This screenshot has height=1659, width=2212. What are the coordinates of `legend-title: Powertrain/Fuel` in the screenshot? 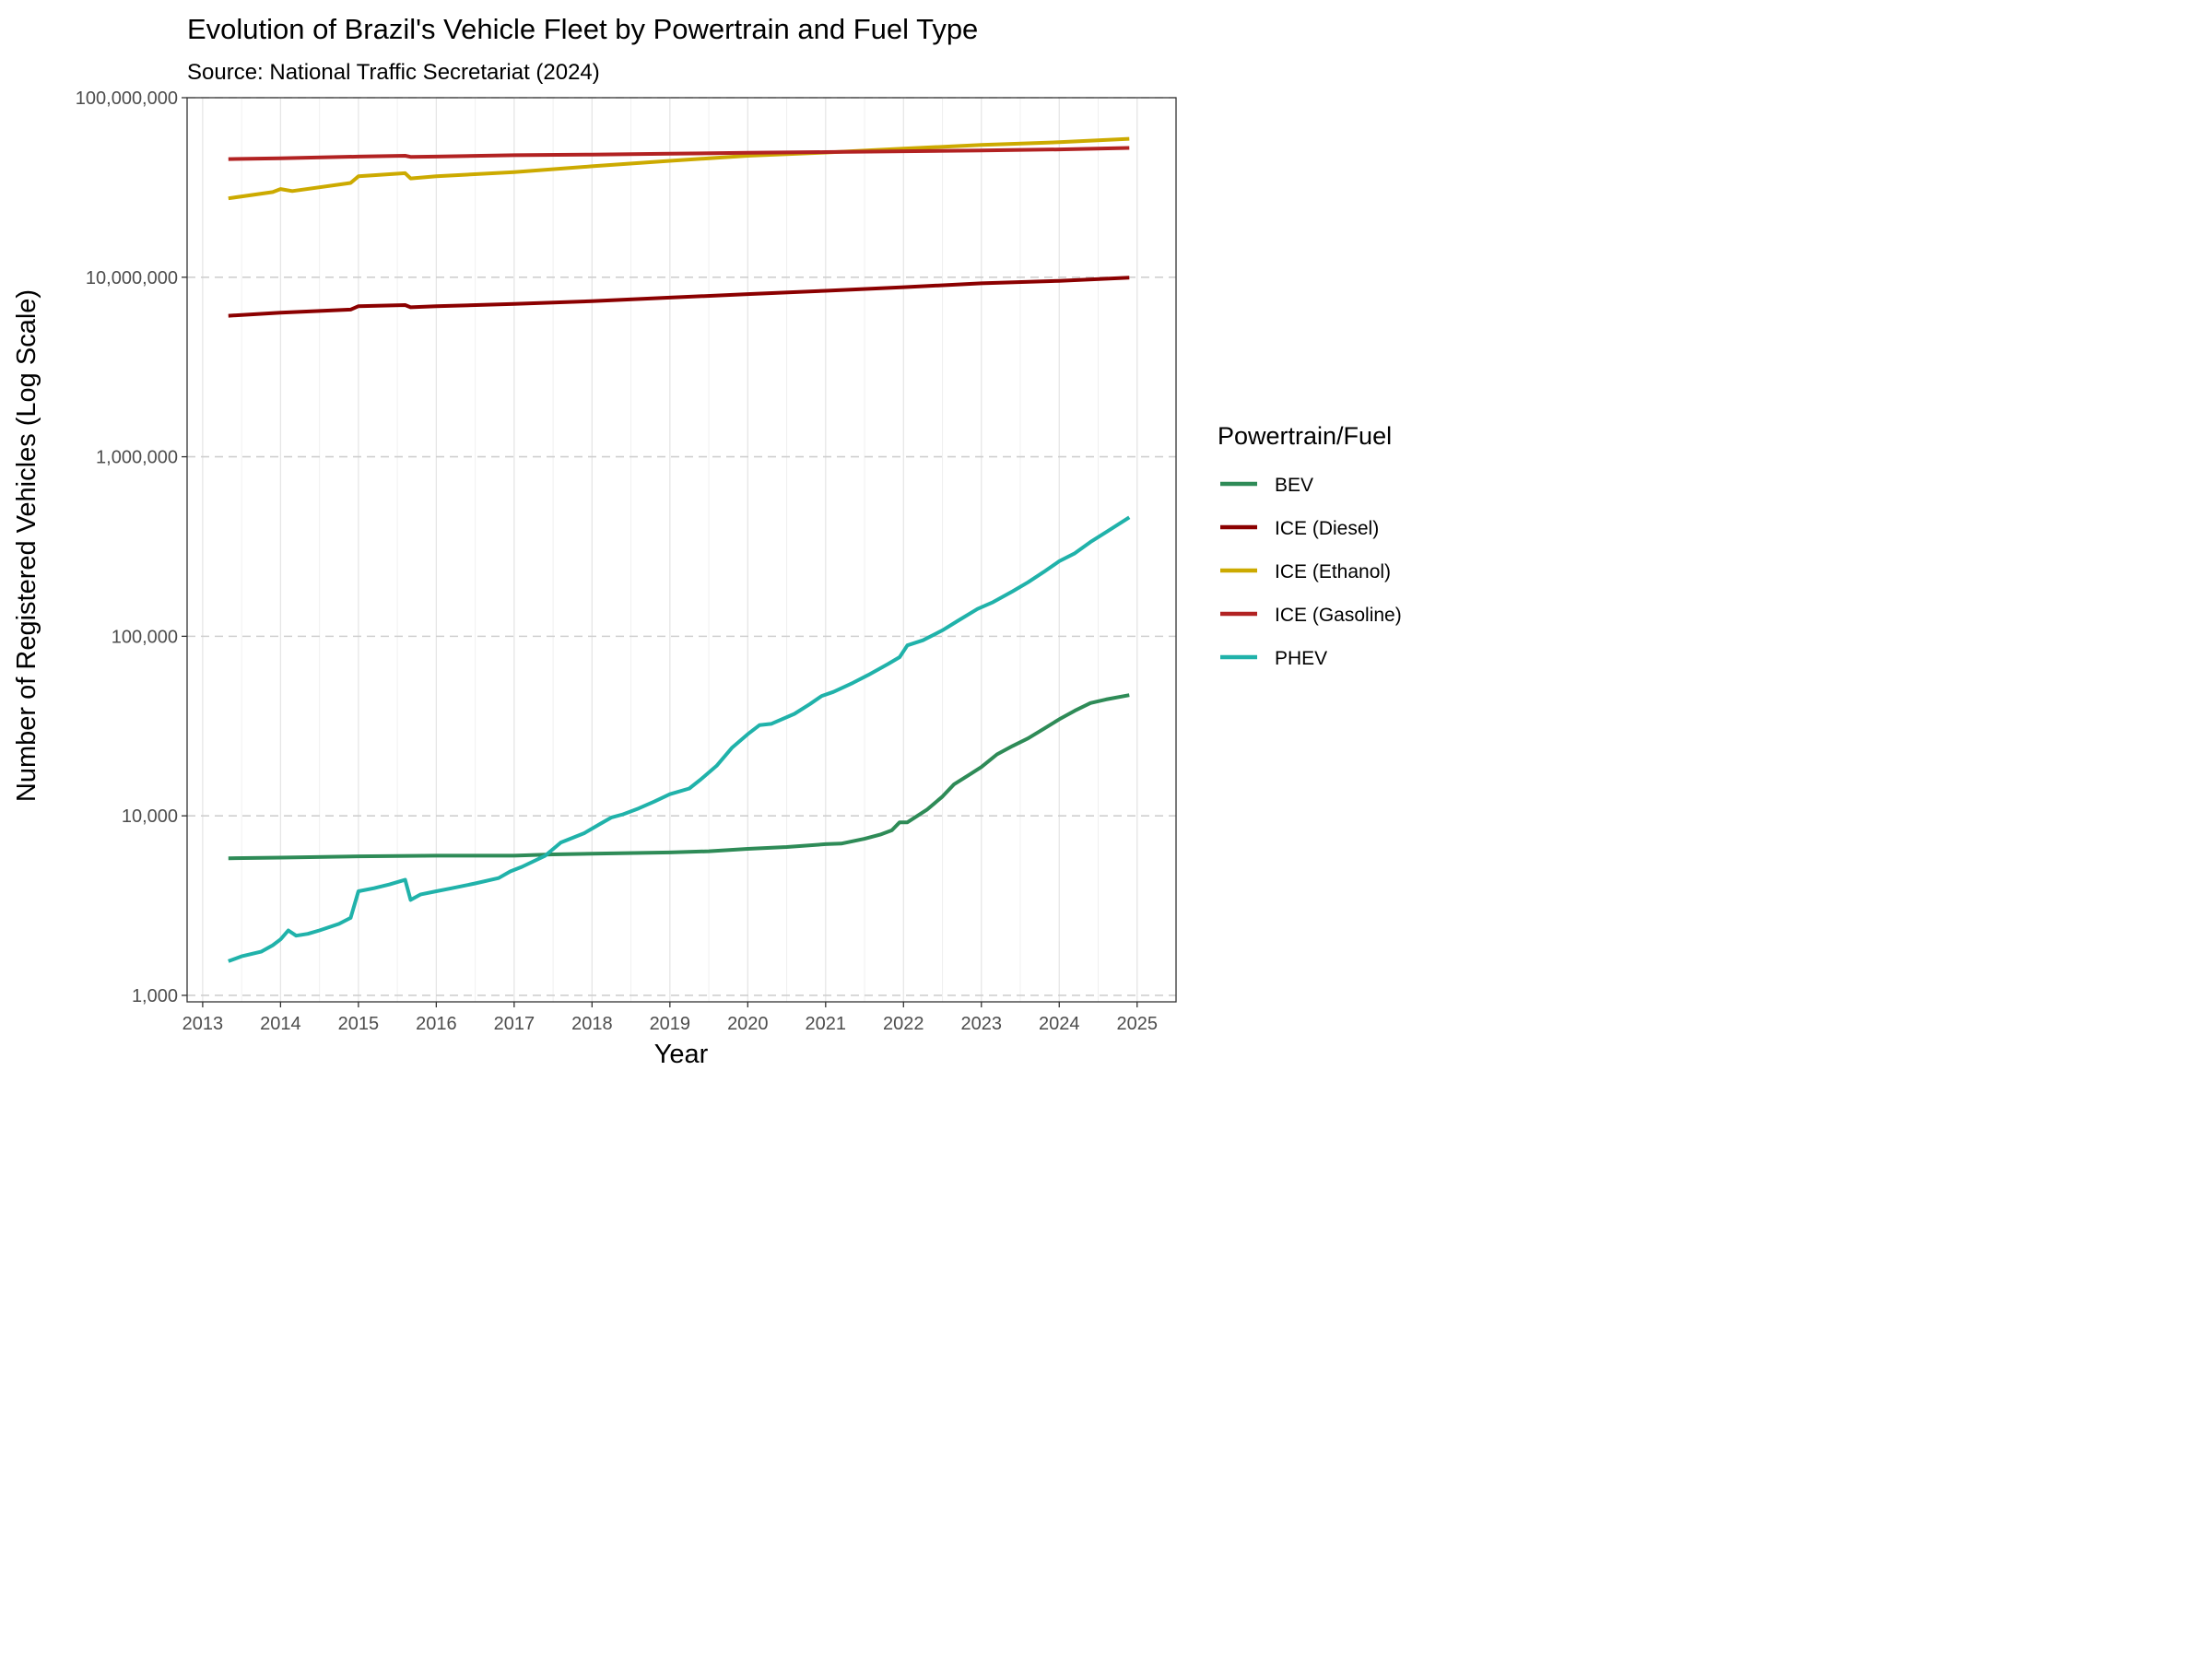 It's located at (1305, 436).